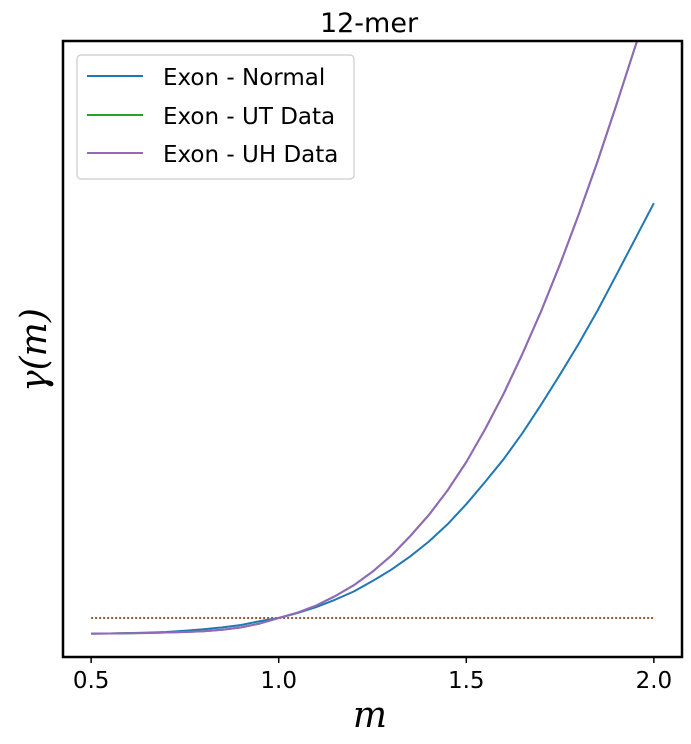  What do you see at coordinates (372, 675) in the screenshot?
I see `x-axis-ticks: 0.5 1.0 1.5 2.0` at bounding box center [372, 675].